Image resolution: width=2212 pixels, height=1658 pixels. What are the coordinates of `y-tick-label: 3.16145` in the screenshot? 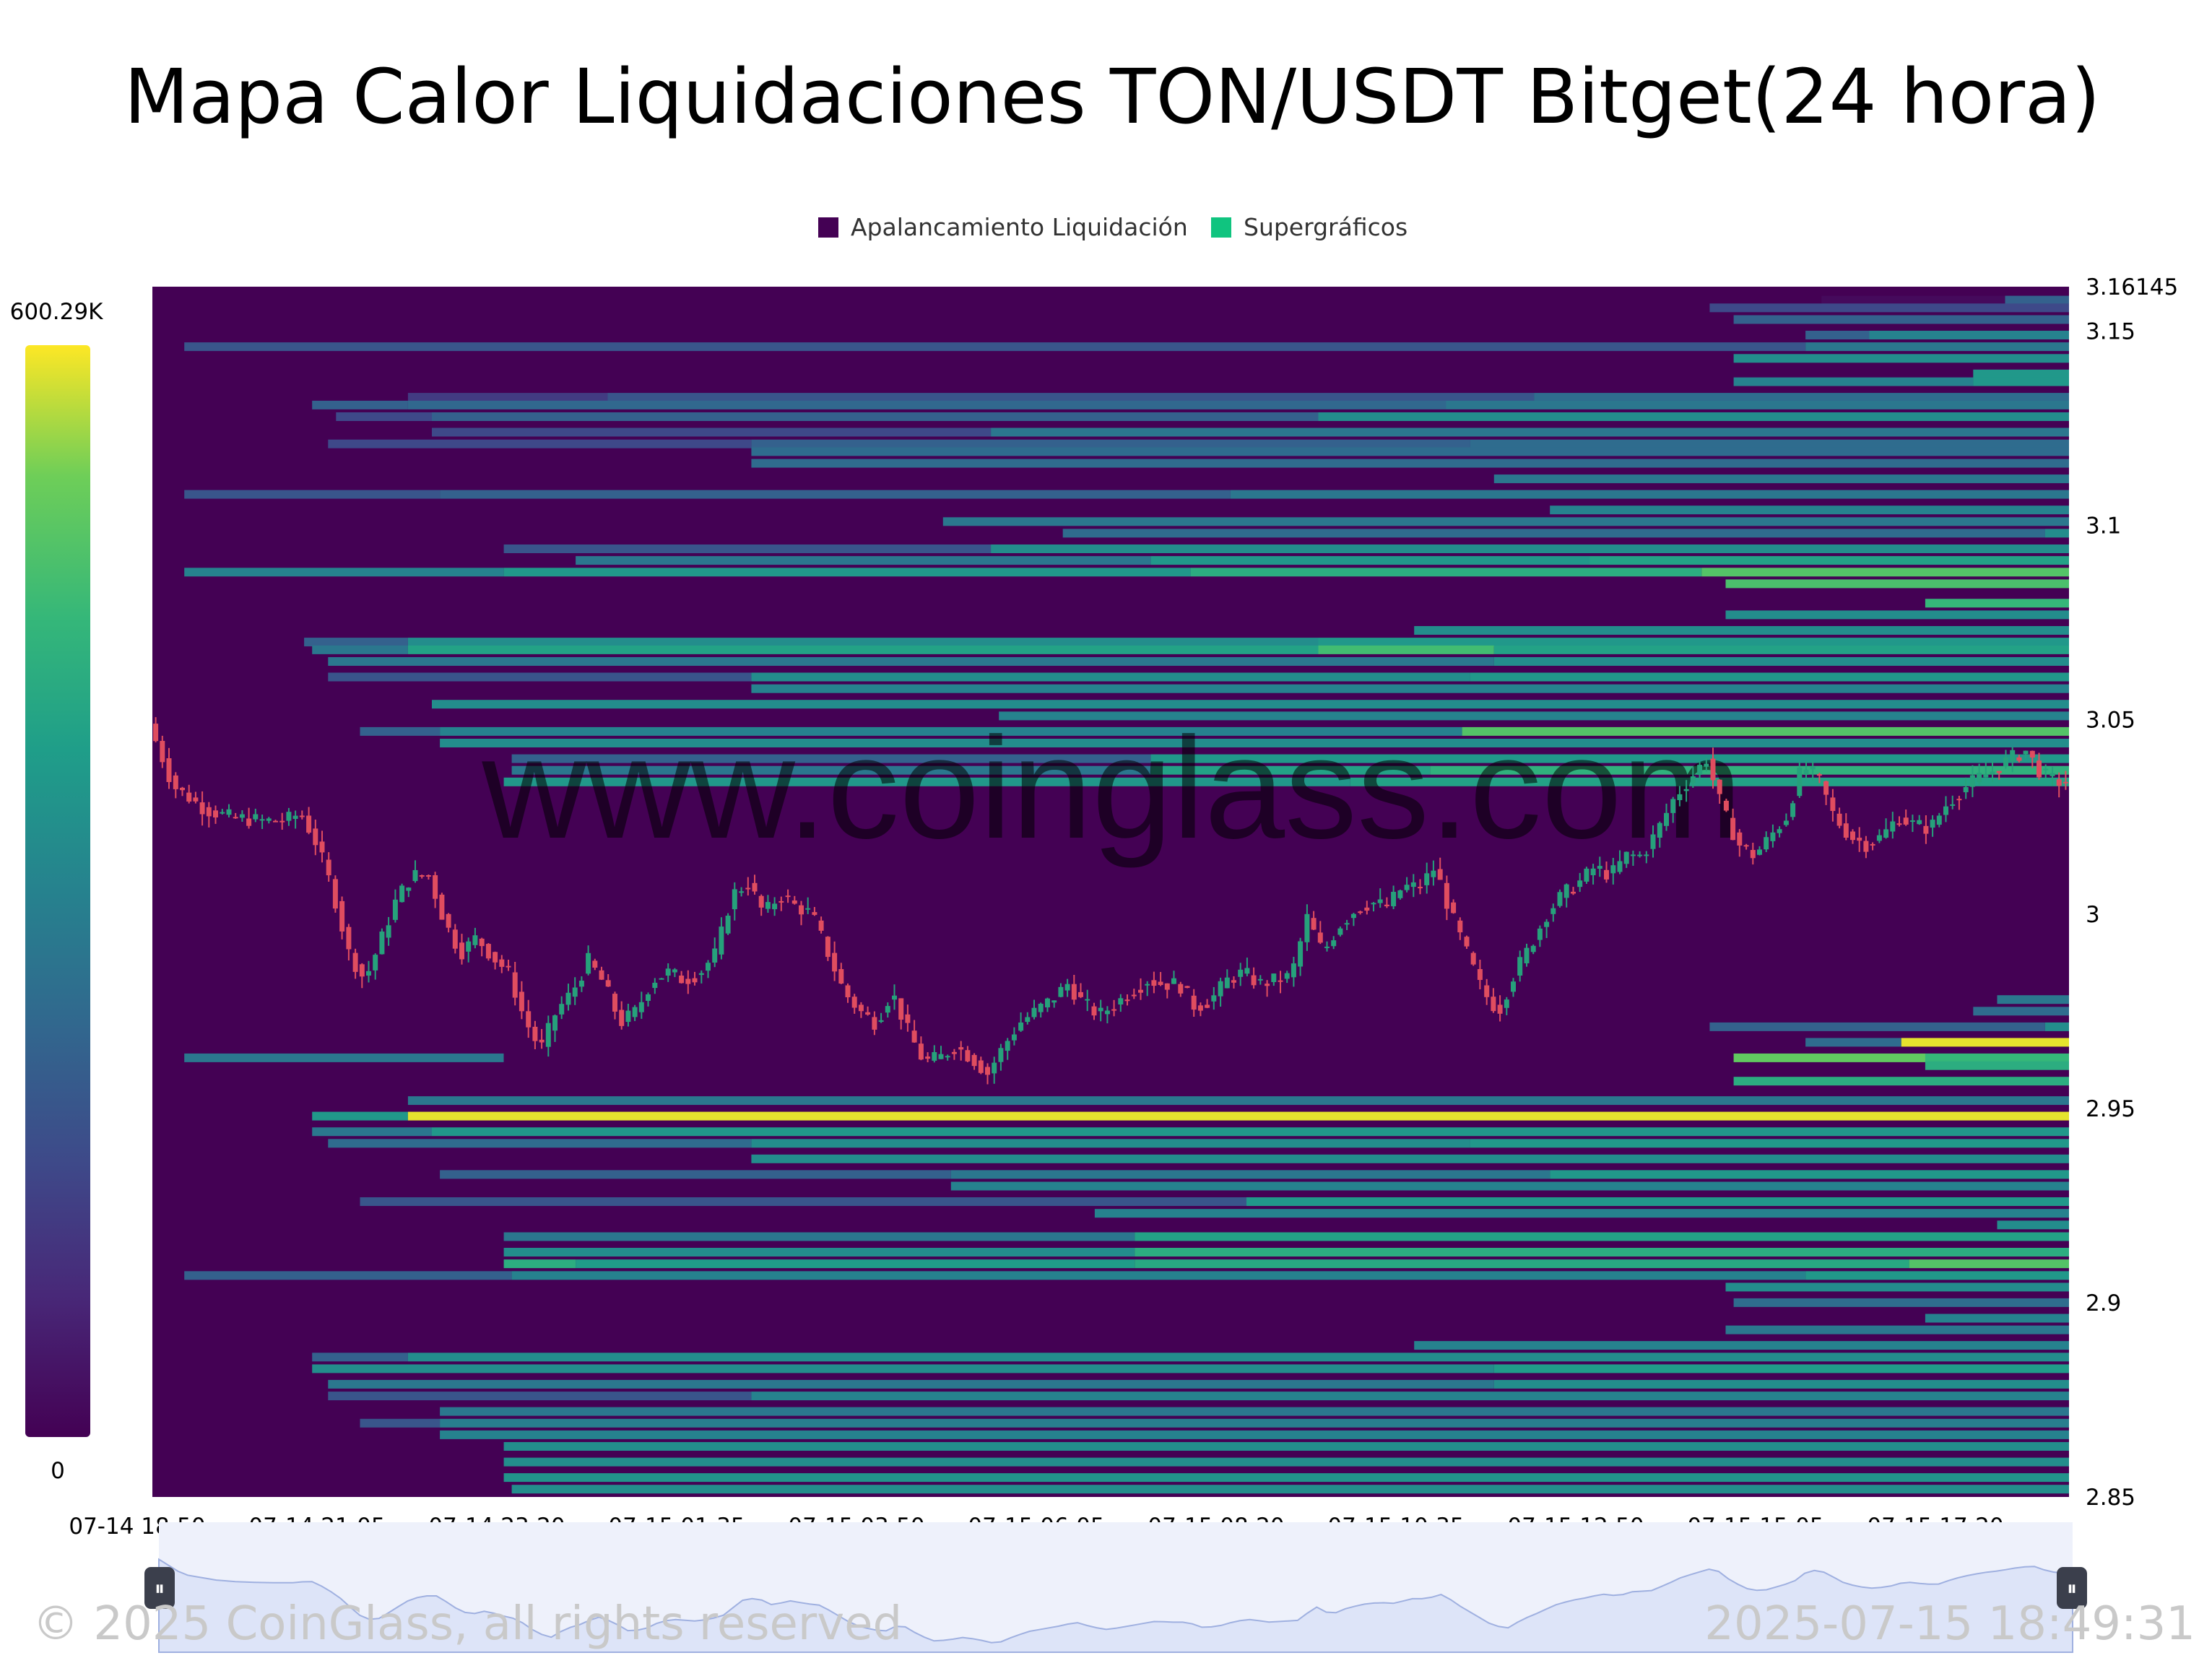 It's located at (2132, 287).